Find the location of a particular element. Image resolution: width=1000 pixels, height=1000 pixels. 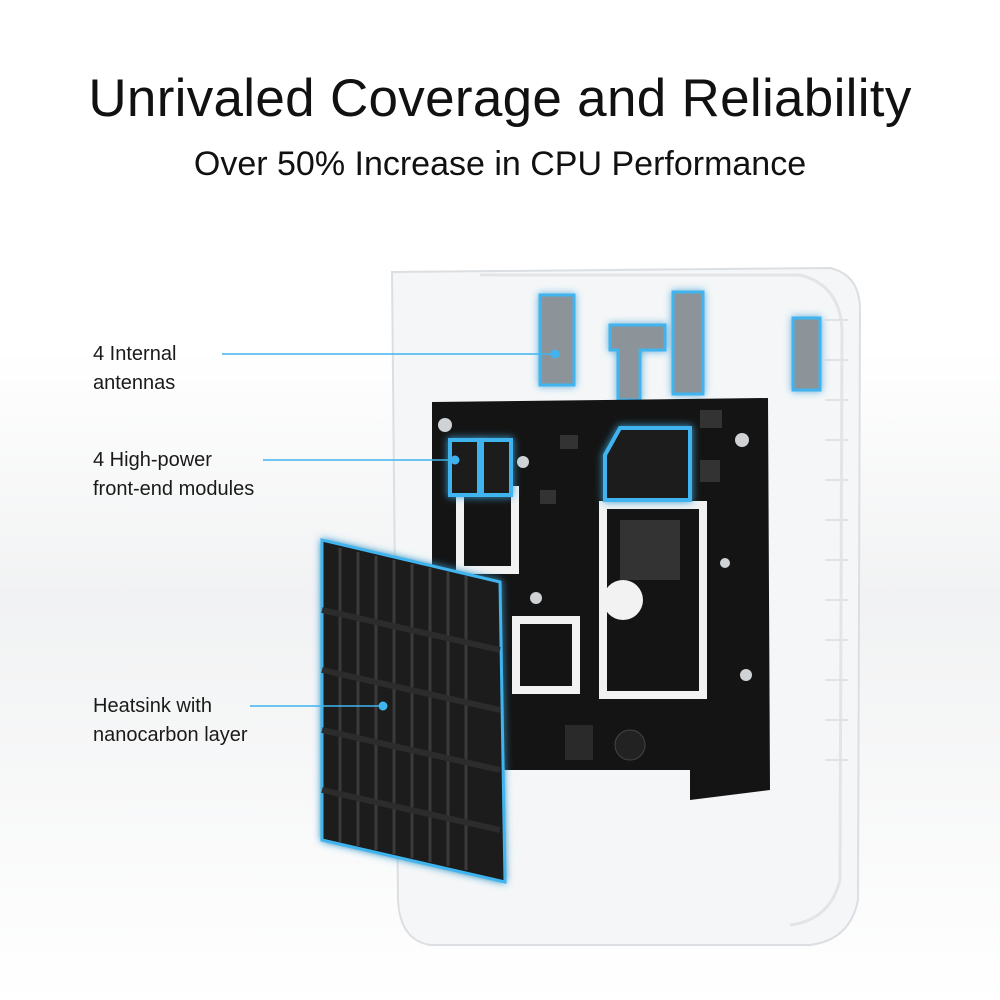

front-end-modules is located at coordinates (570, 464).